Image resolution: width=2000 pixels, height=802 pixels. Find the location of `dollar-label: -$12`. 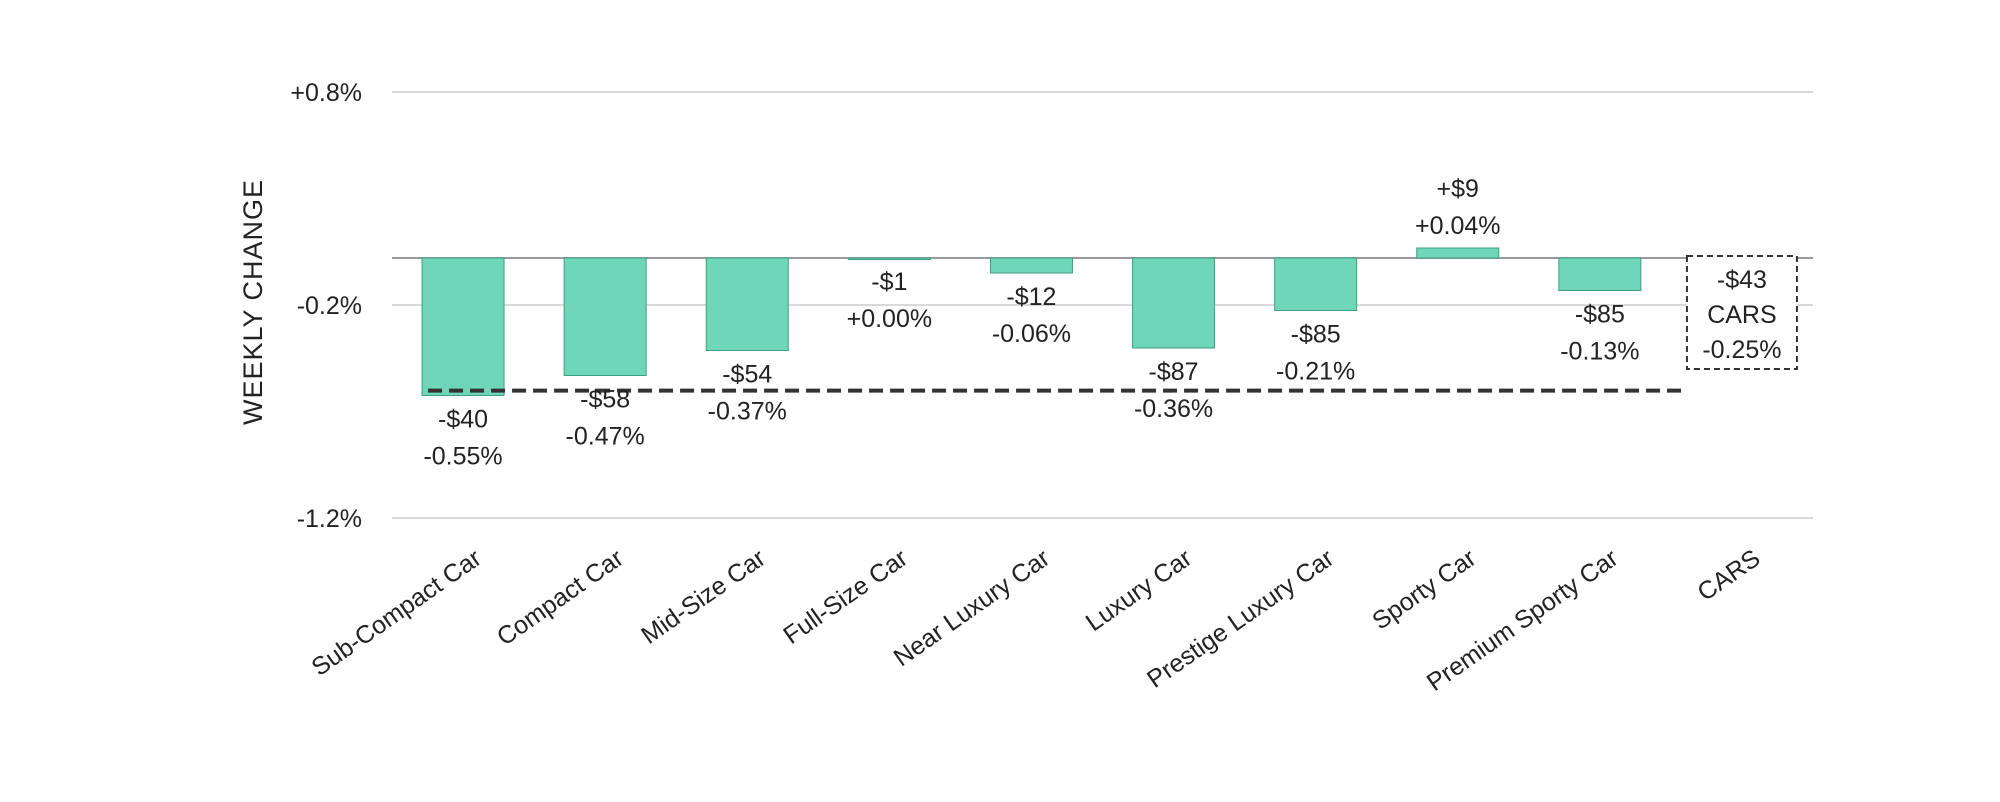

dollar-label: -$12 is located at coordinates (1031, 297).